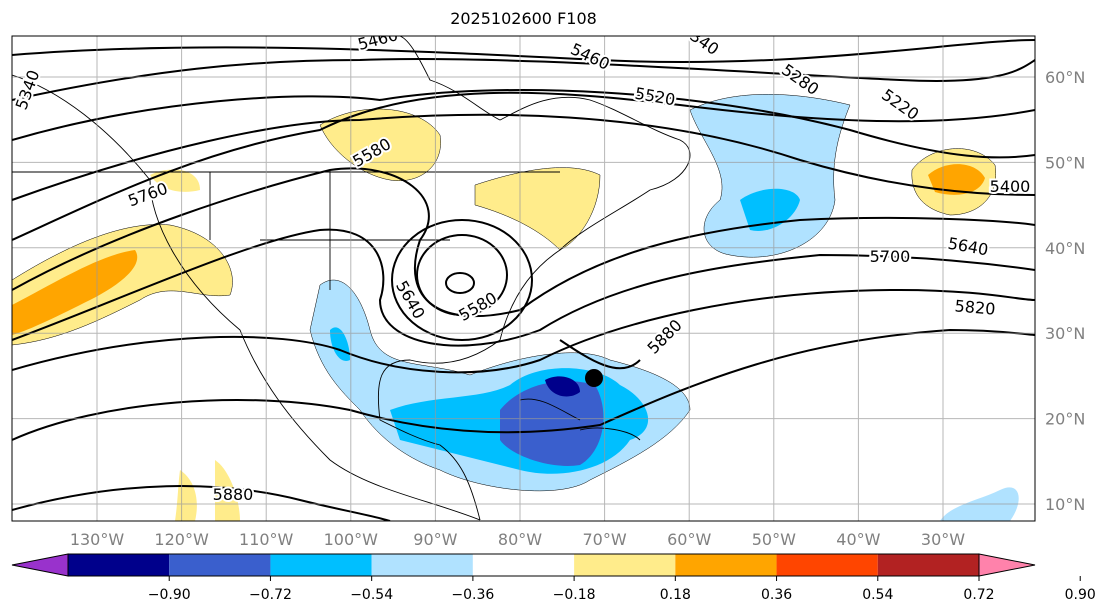 The image size is (1105, 615). Describe the element at coordinates (1080, 595) in the screenshot. I see `colorbar-tick-label: 0.90` at that location.